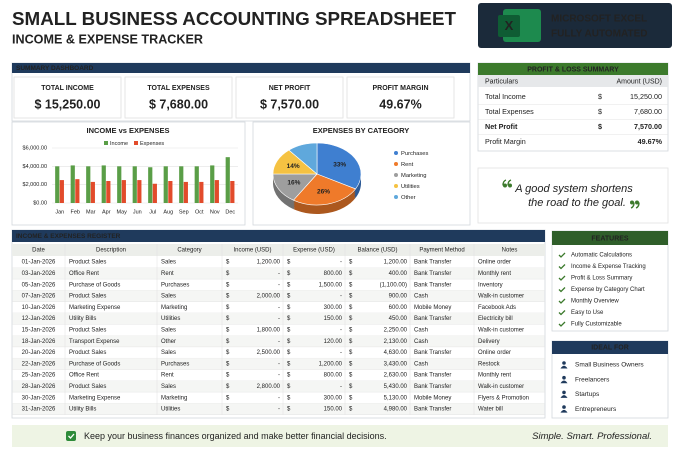 This screenshot has width=680, height=453. Describe the element at coordinates (241, 68) in the screenshot. I see `section-header` at that location.